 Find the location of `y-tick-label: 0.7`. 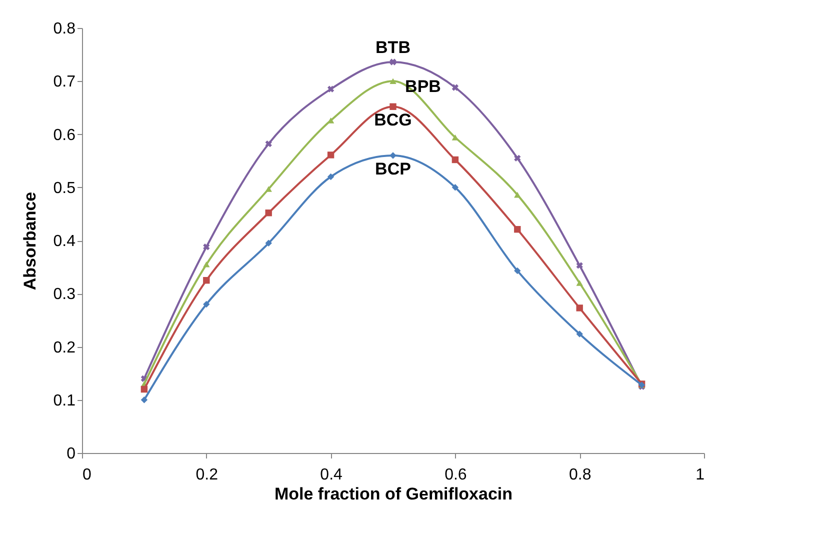

y-tick-label: 0.7 is located at coordinates (64, 82).